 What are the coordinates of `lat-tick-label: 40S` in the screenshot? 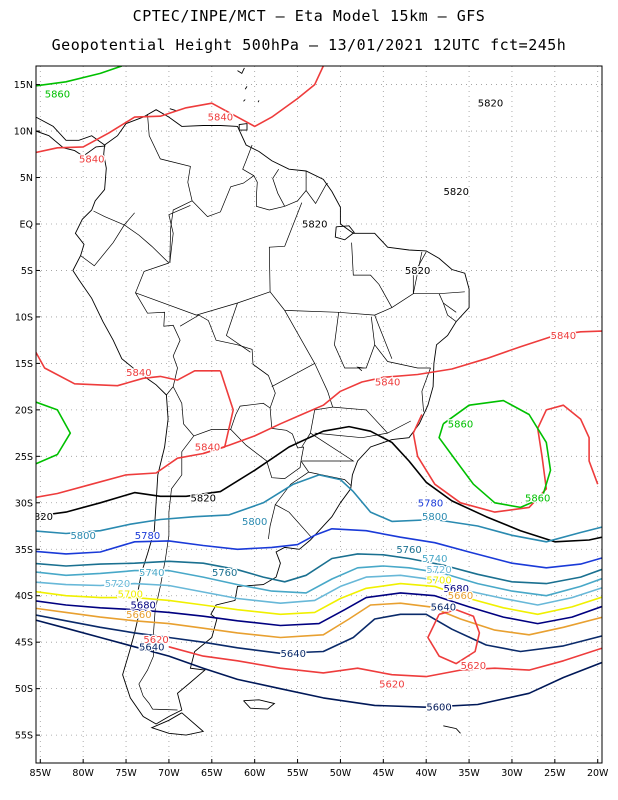 It's located at (24, 596).